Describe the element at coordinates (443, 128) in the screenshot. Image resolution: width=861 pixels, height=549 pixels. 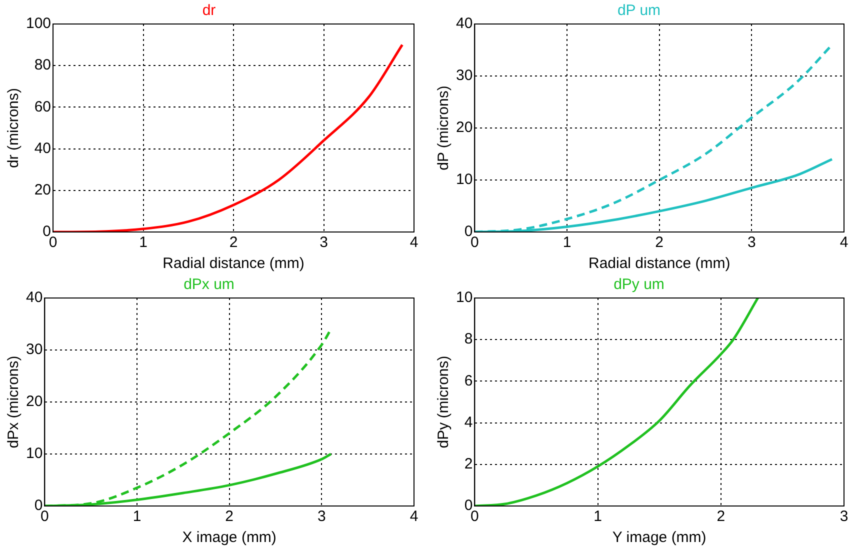
I see `y-axis-title: dP (microns)` at that location.